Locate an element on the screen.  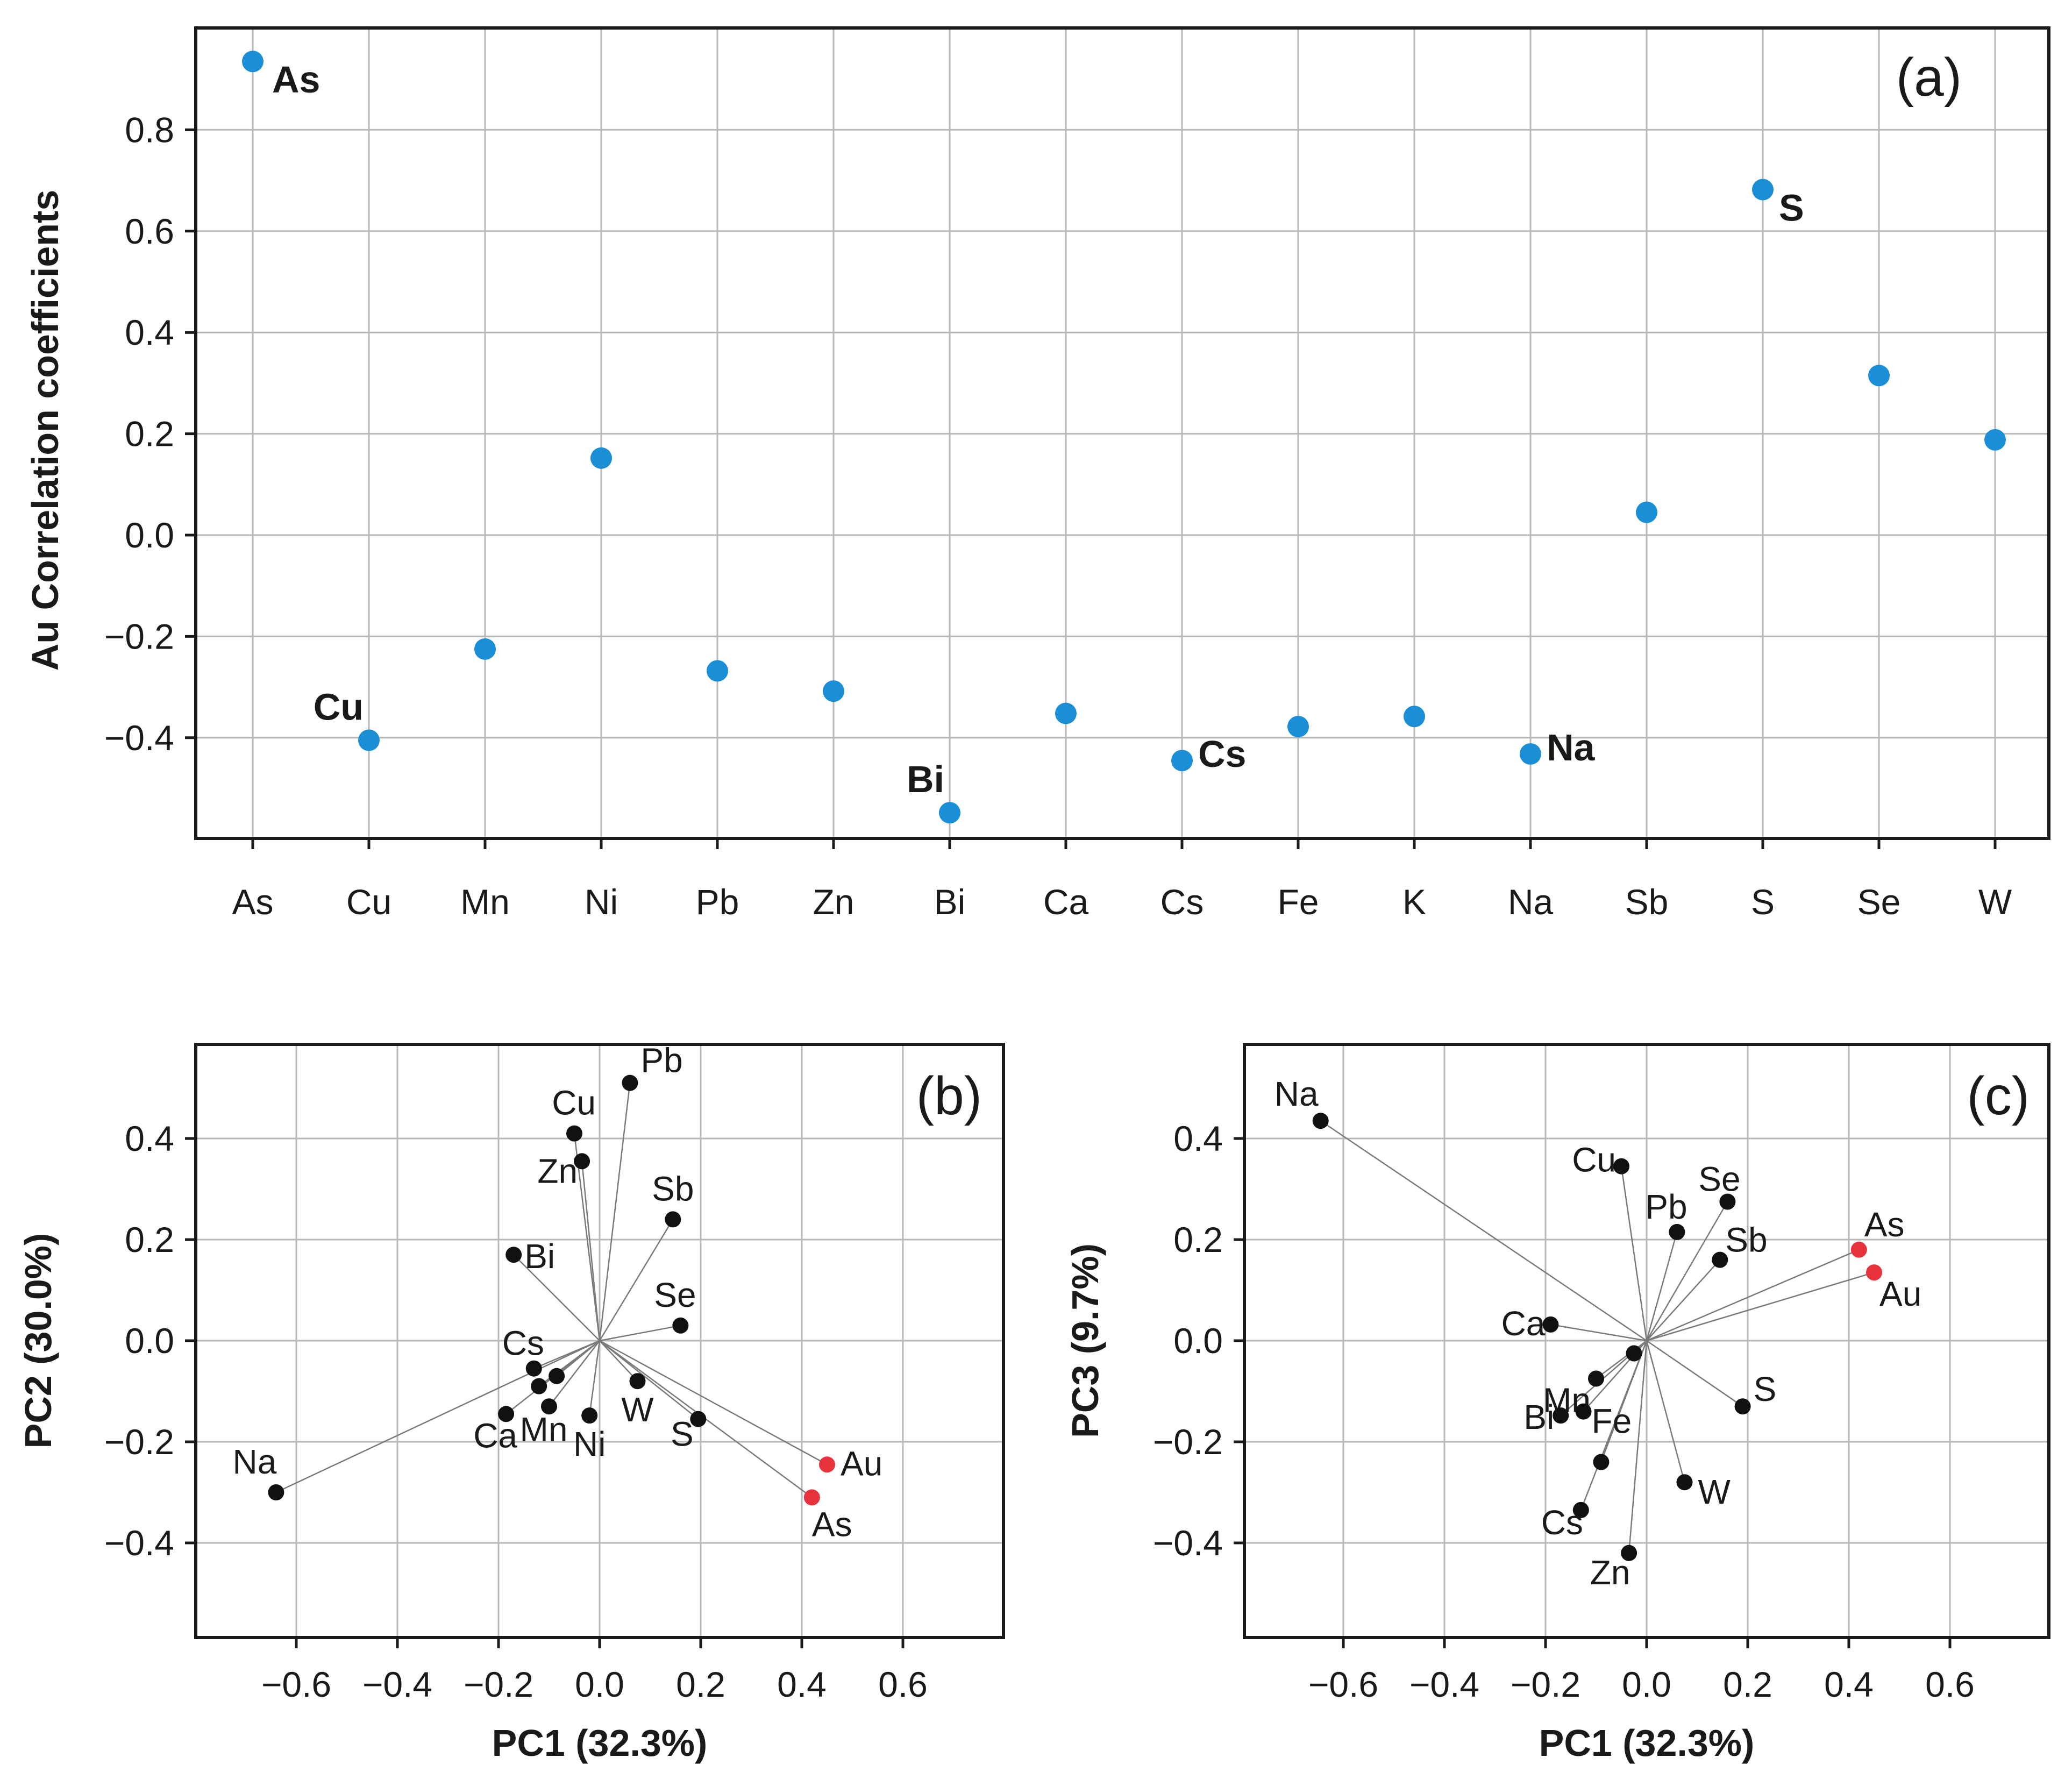
panel-a-xtick-label: Bi is located at coordinates (950, 902).